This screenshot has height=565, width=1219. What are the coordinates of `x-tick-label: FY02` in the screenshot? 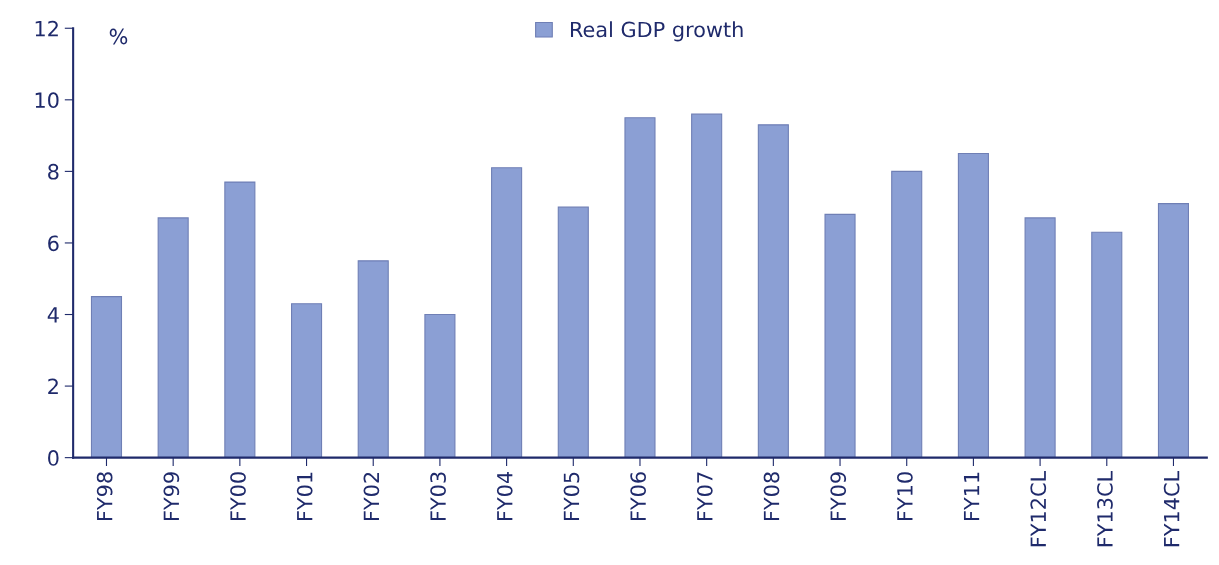 It's located at (371, 496).